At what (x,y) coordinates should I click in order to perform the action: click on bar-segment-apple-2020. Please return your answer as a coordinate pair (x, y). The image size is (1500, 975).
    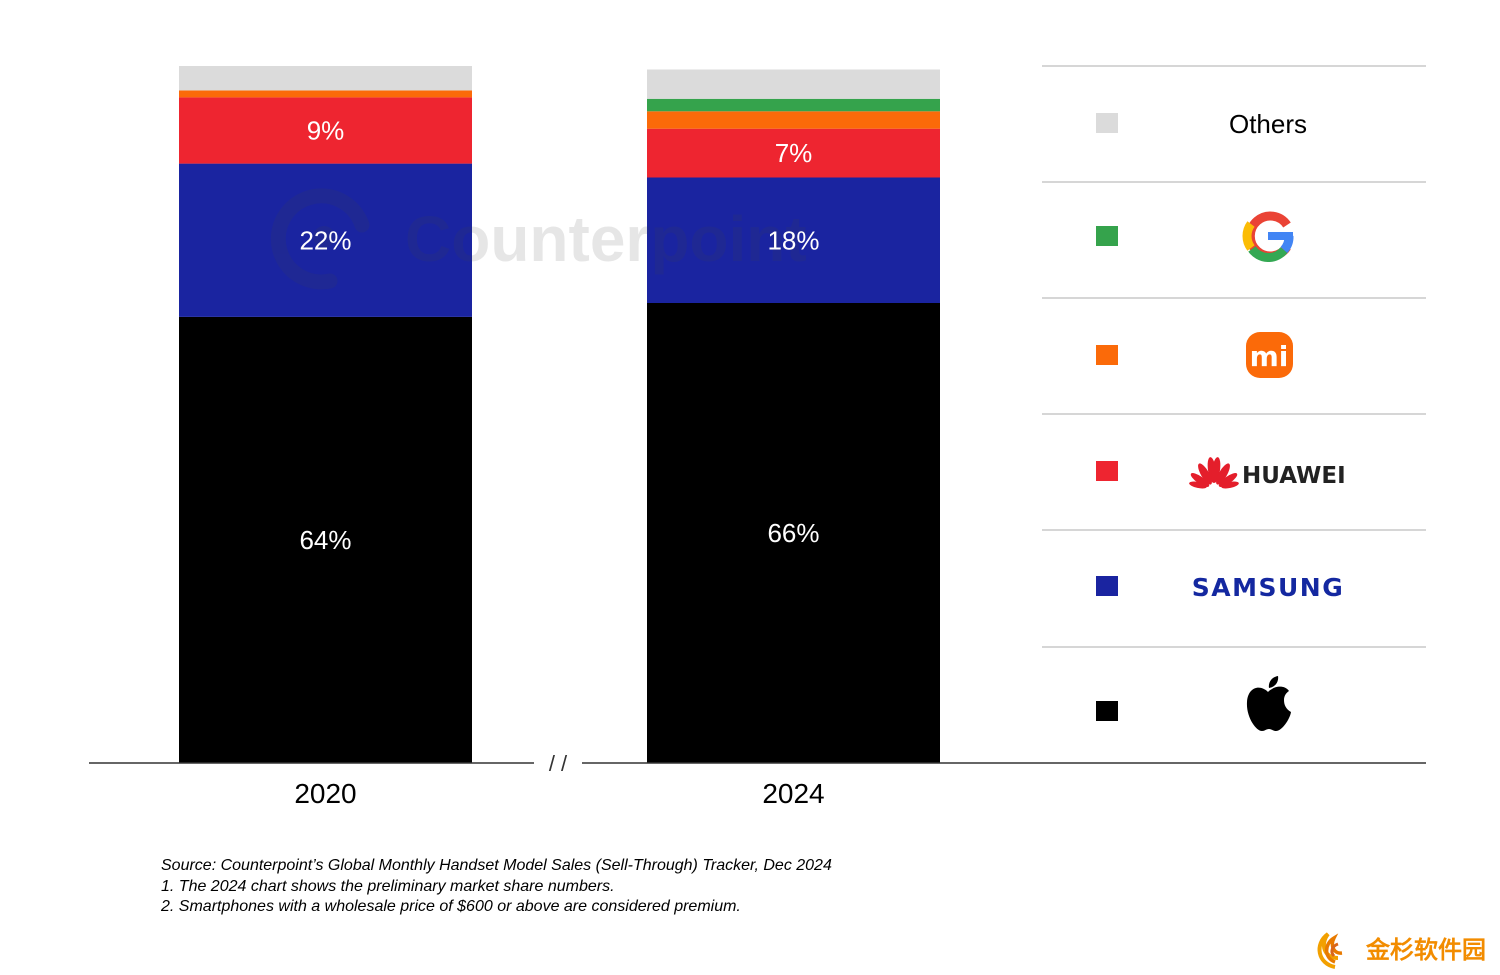
    Looking at the image, I should click on (325, 539).